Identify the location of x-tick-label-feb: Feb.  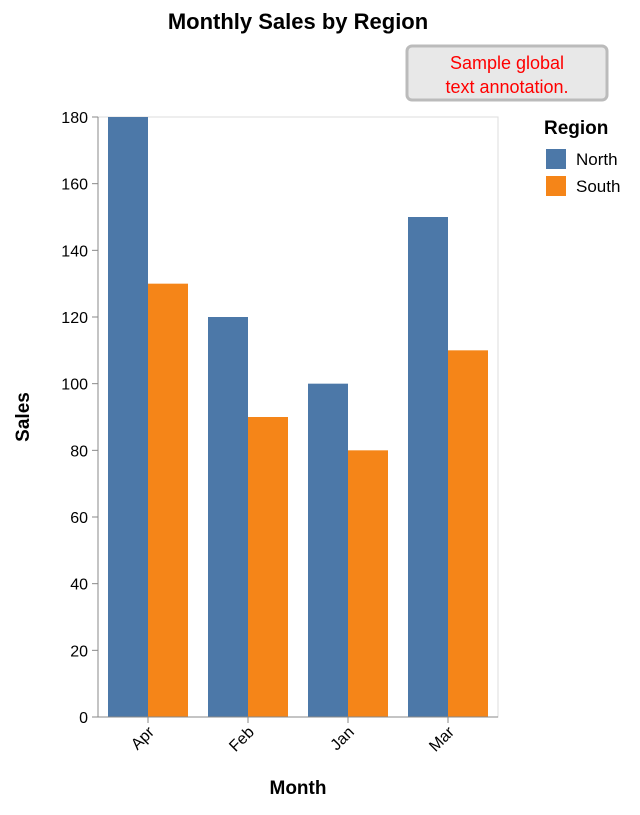
(242, 740).